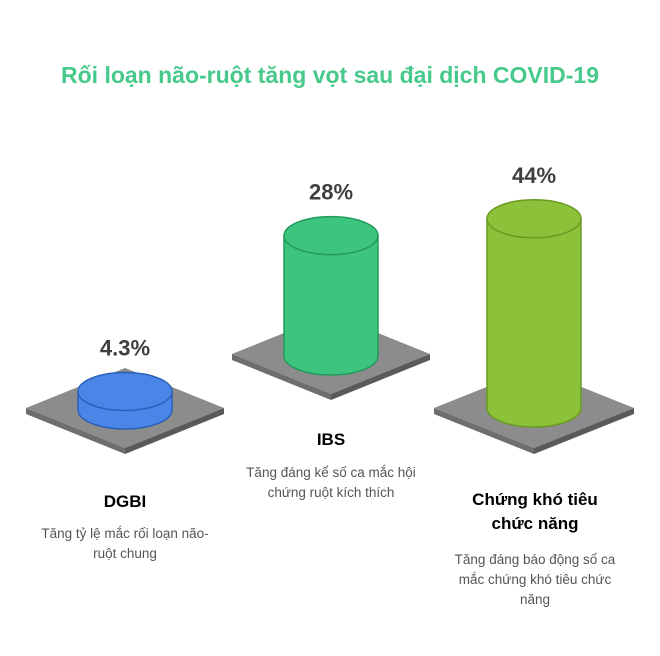 The height and width of the screenshot is (656, 660). Describe the element at coordinates (484, 431) in the screenshot. I see `platform-left-functional-dyspepsia` at that location.